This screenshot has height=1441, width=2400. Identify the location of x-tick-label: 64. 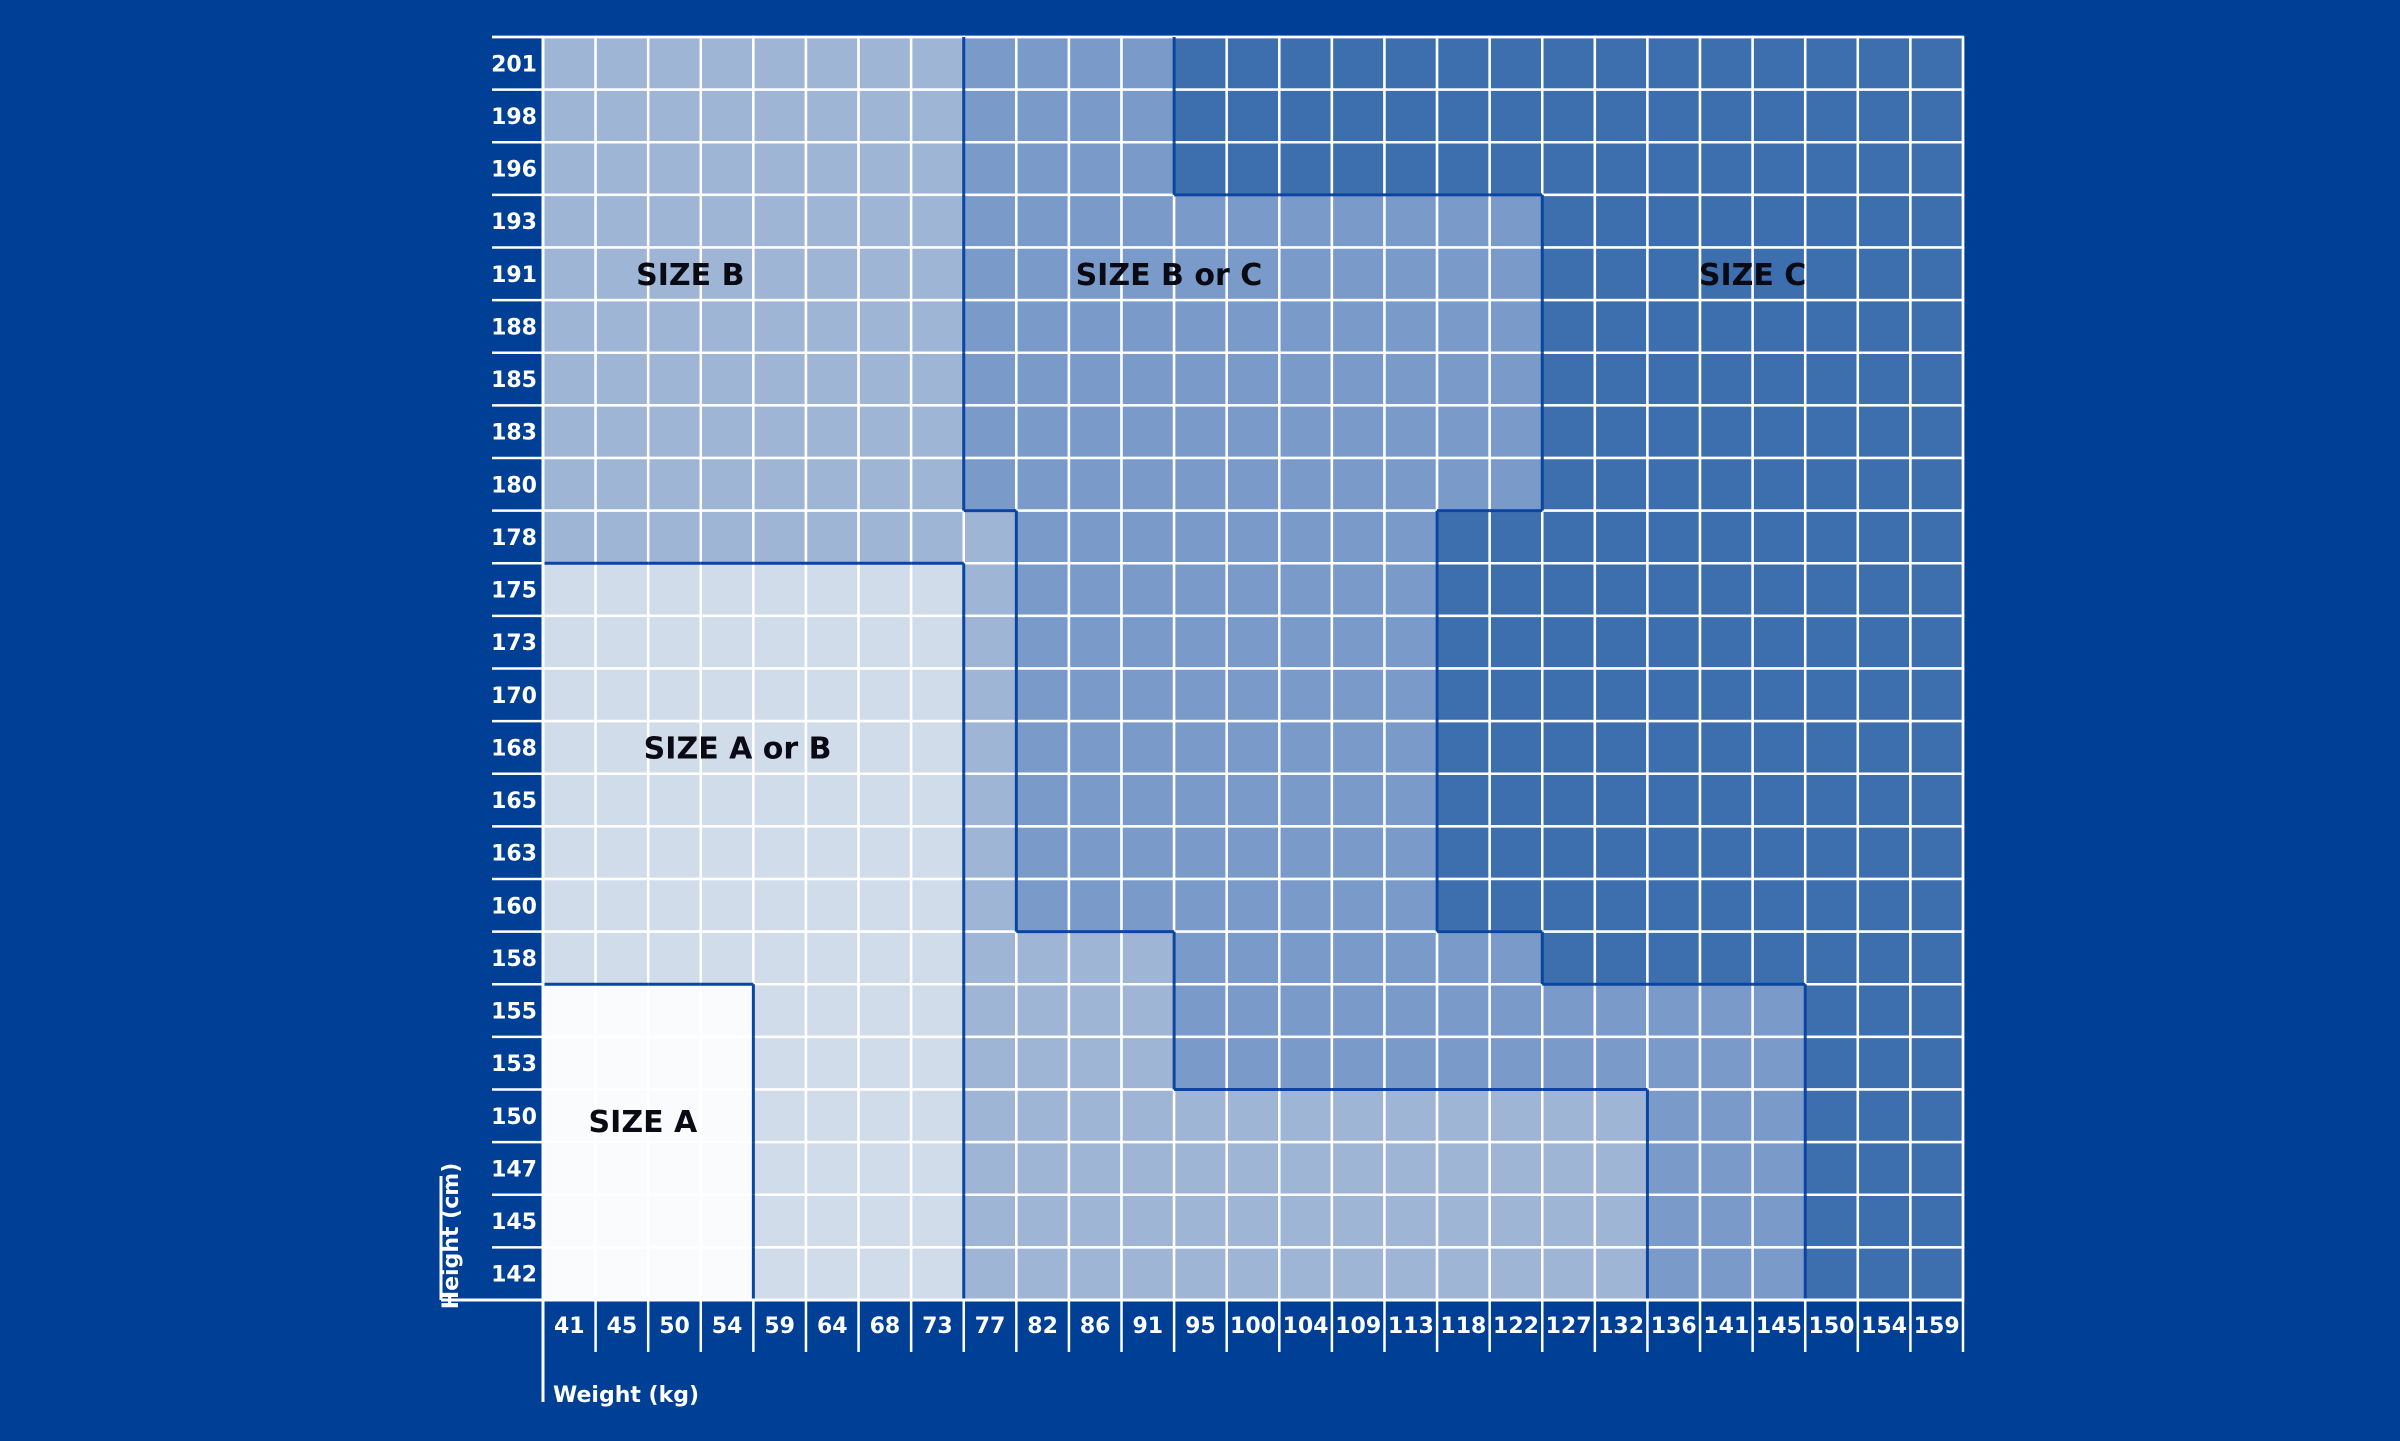
(832, 1326).